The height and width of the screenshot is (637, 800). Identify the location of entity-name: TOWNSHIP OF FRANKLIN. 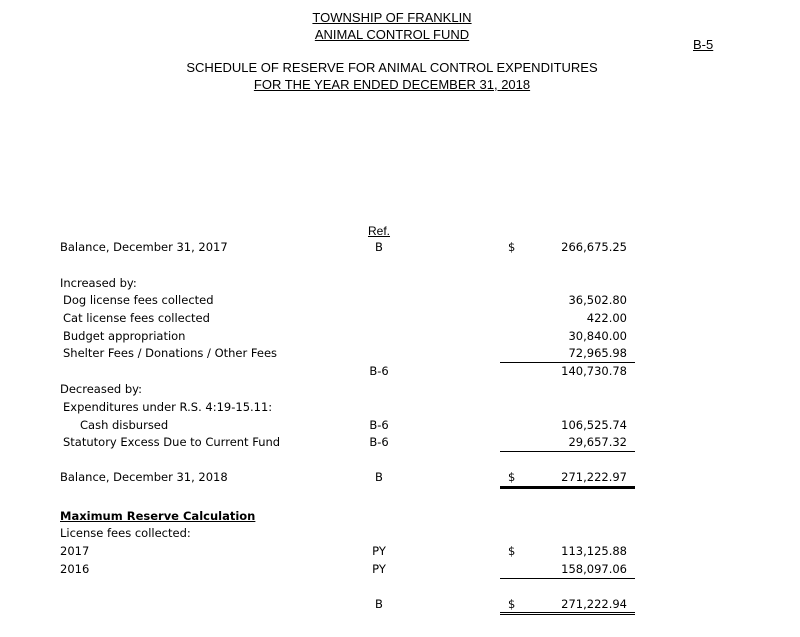
(392, 17).